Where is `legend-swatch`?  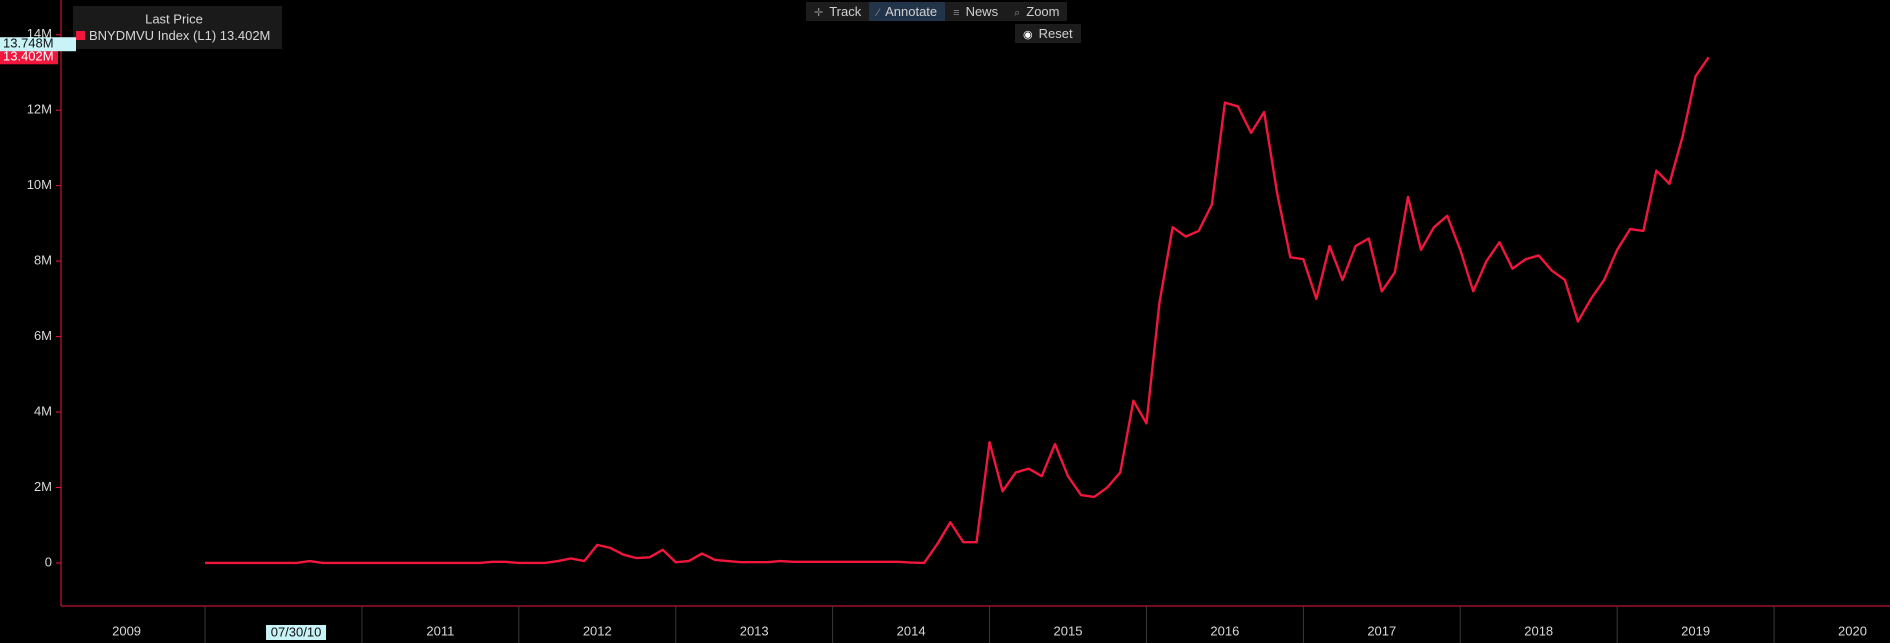
legend-swatch is located at coordinates (80, 35).